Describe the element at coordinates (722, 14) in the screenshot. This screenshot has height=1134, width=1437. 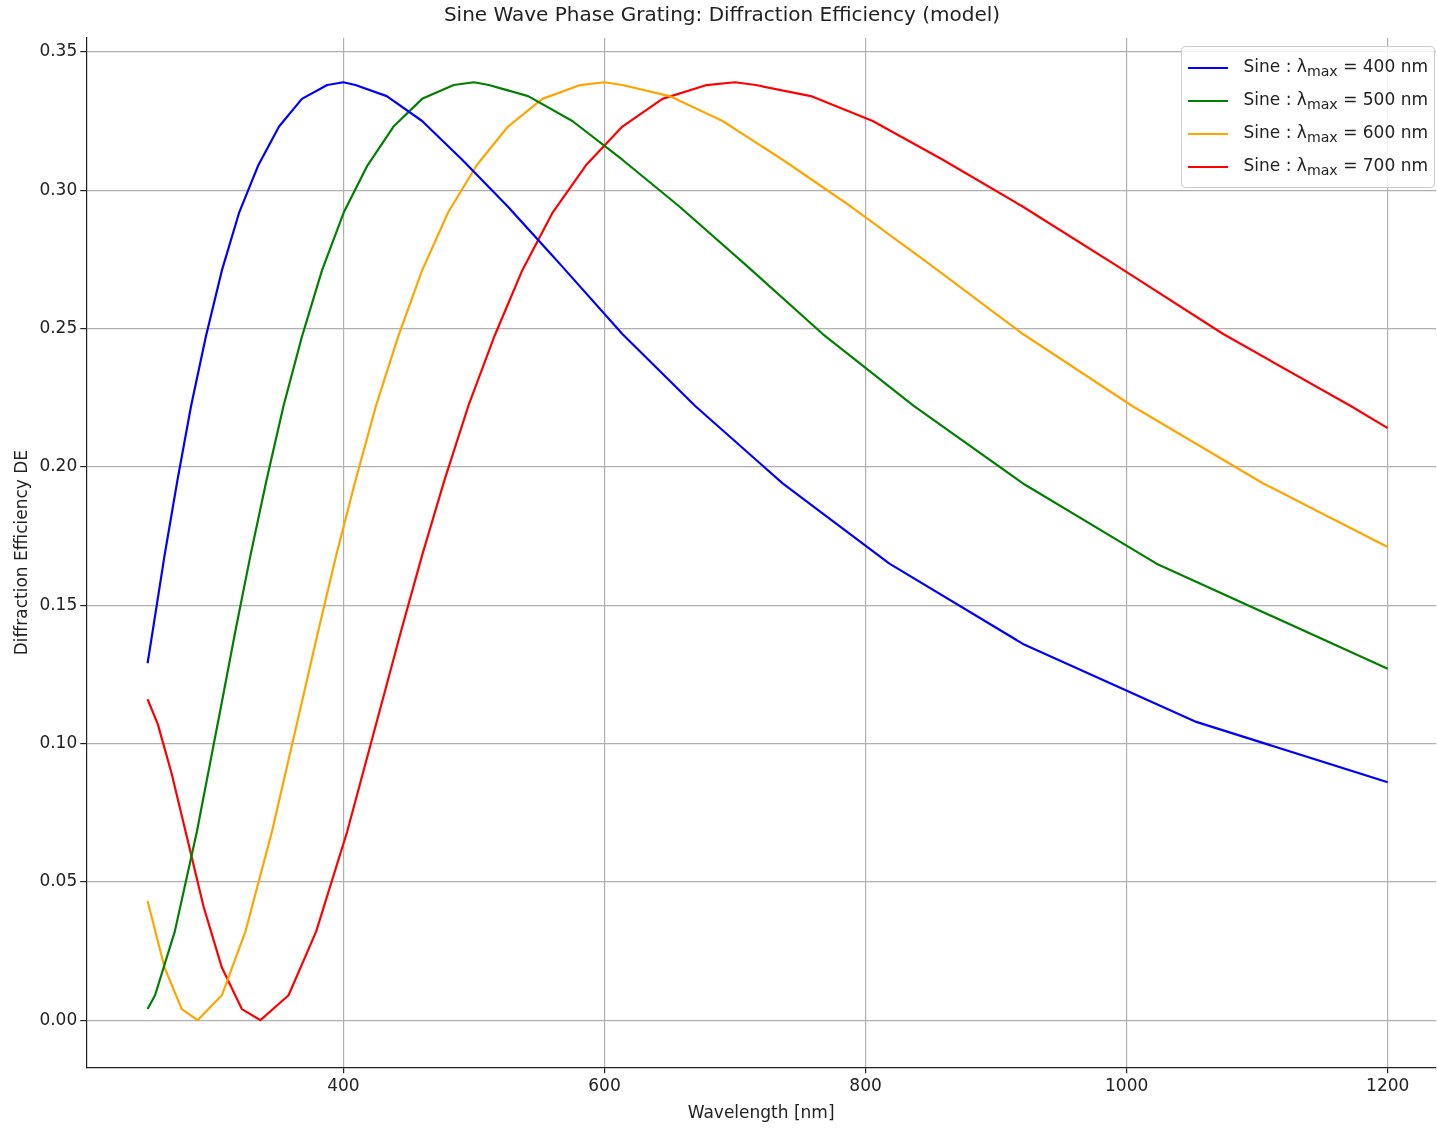
I see `chart-title: Sine Wave Phase Grating: Diffraction Efficiency (model)` at that location.